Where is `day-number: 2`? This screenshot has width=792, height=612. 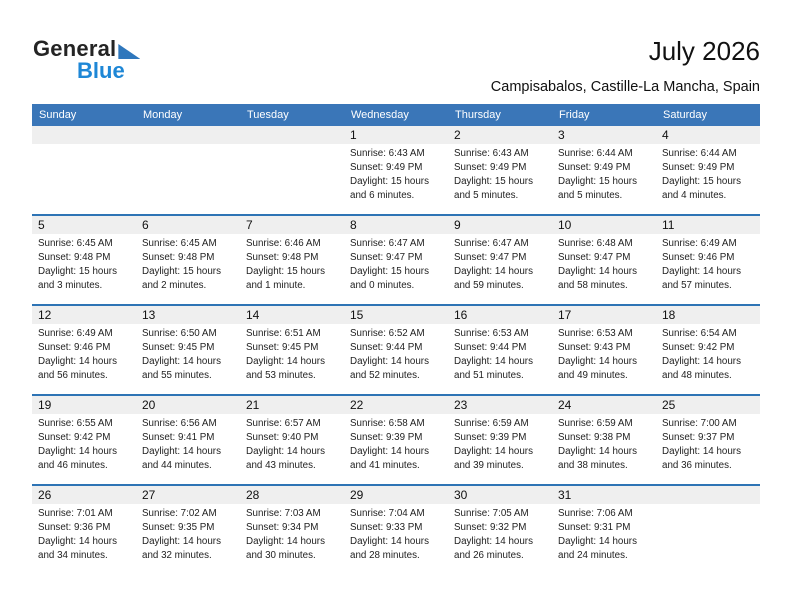
day-number: 2 is located at coordinates (500, 135).